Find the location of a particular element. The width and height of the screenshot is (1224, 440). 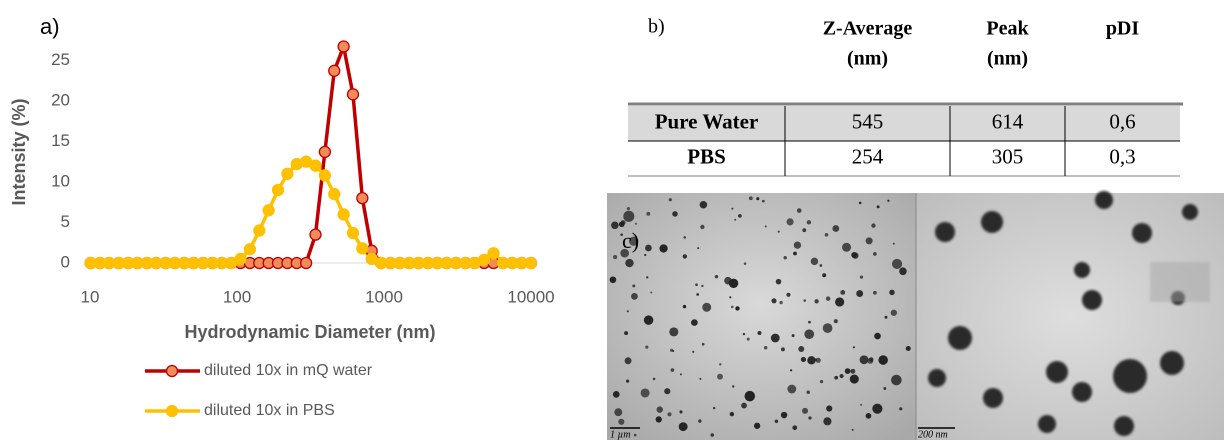

y-tick-label: 25 is located at coordinates (60, 59).